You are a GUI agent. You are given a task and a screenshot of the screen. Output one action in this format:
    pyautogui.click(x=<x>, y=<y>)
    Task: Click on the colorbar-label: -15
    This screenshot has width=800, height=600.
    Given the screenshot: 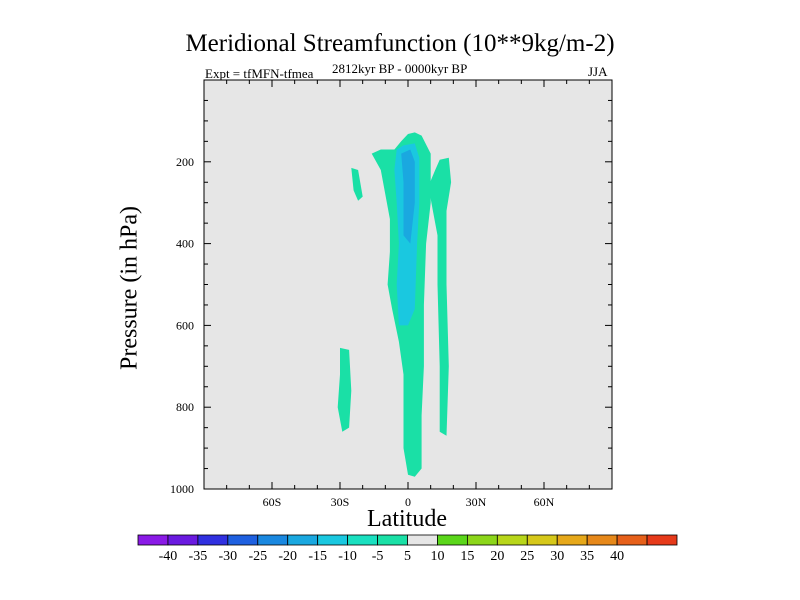 What is the action you would take?
    pyautogui.click(x=317, y=556)
    